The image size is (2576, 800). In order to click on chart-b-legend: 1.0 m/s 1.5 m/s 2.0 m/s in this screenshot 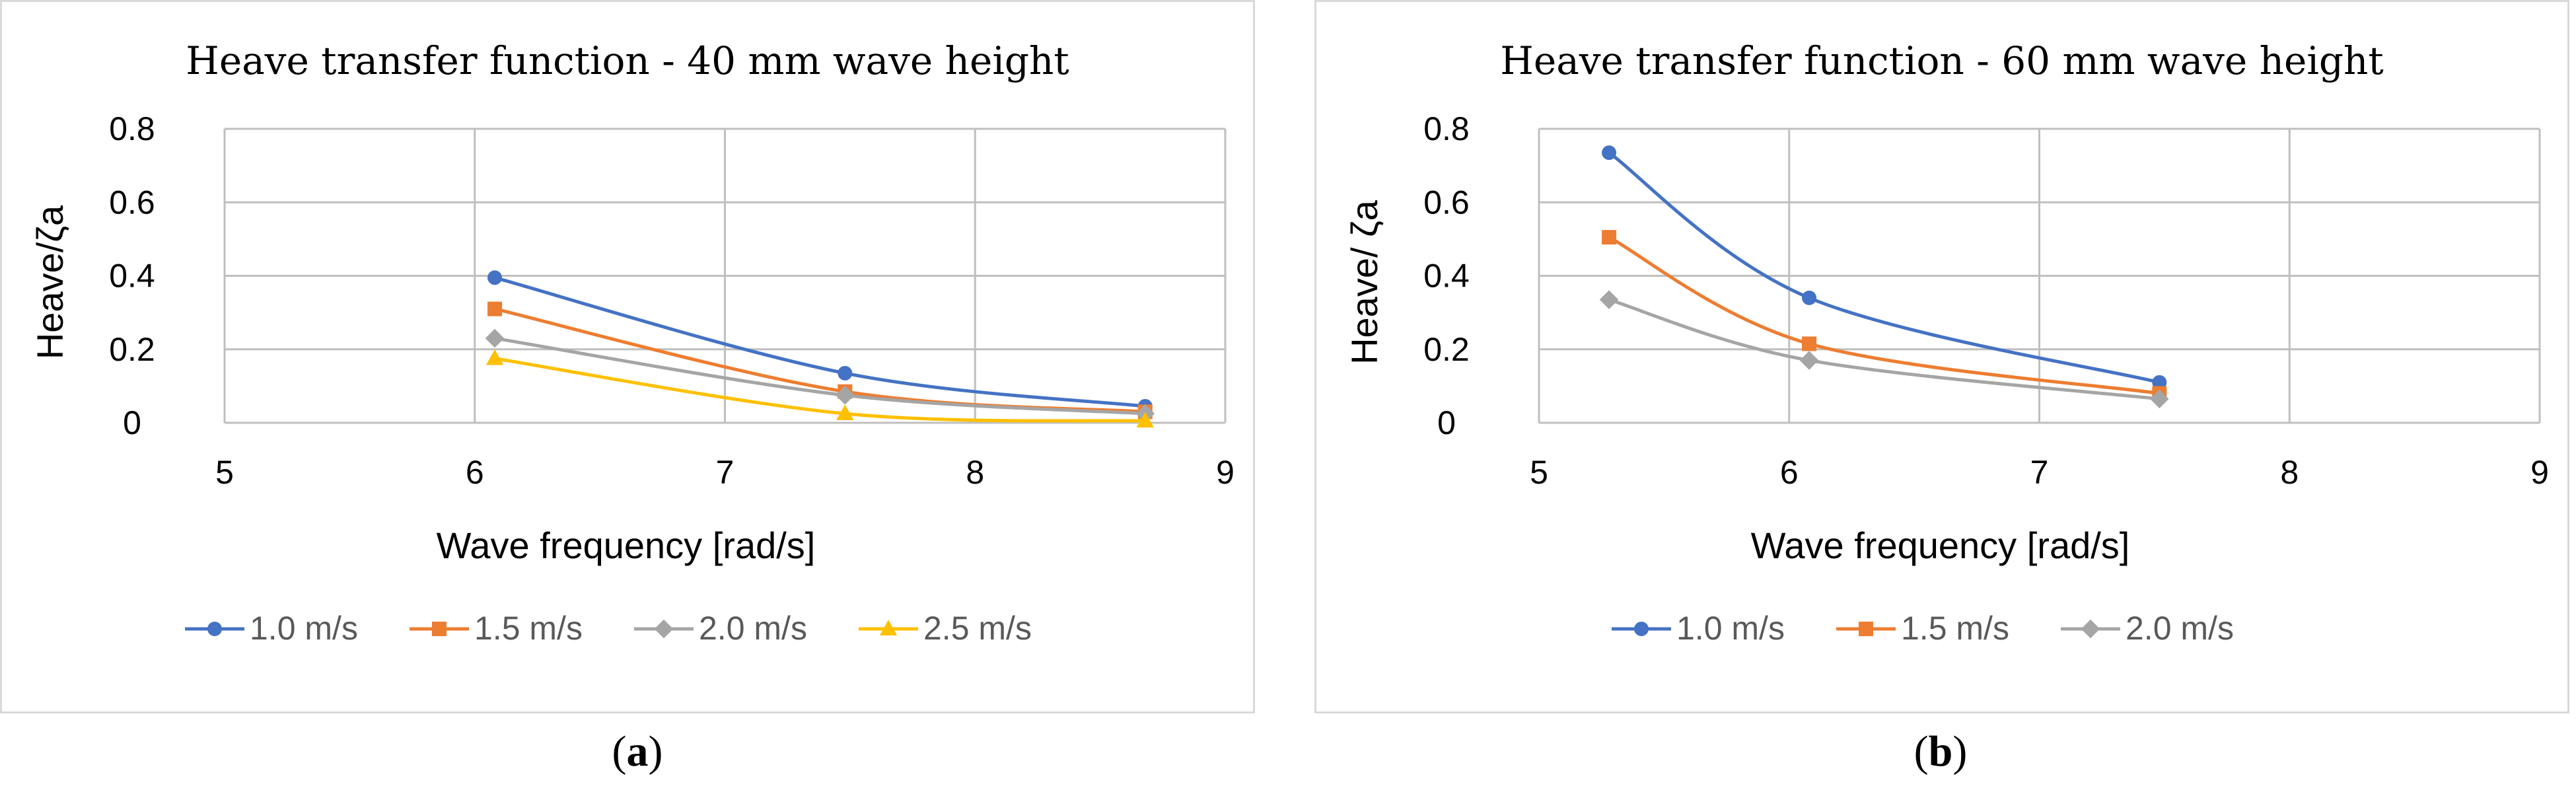, I will do `click(1923, 628)`.